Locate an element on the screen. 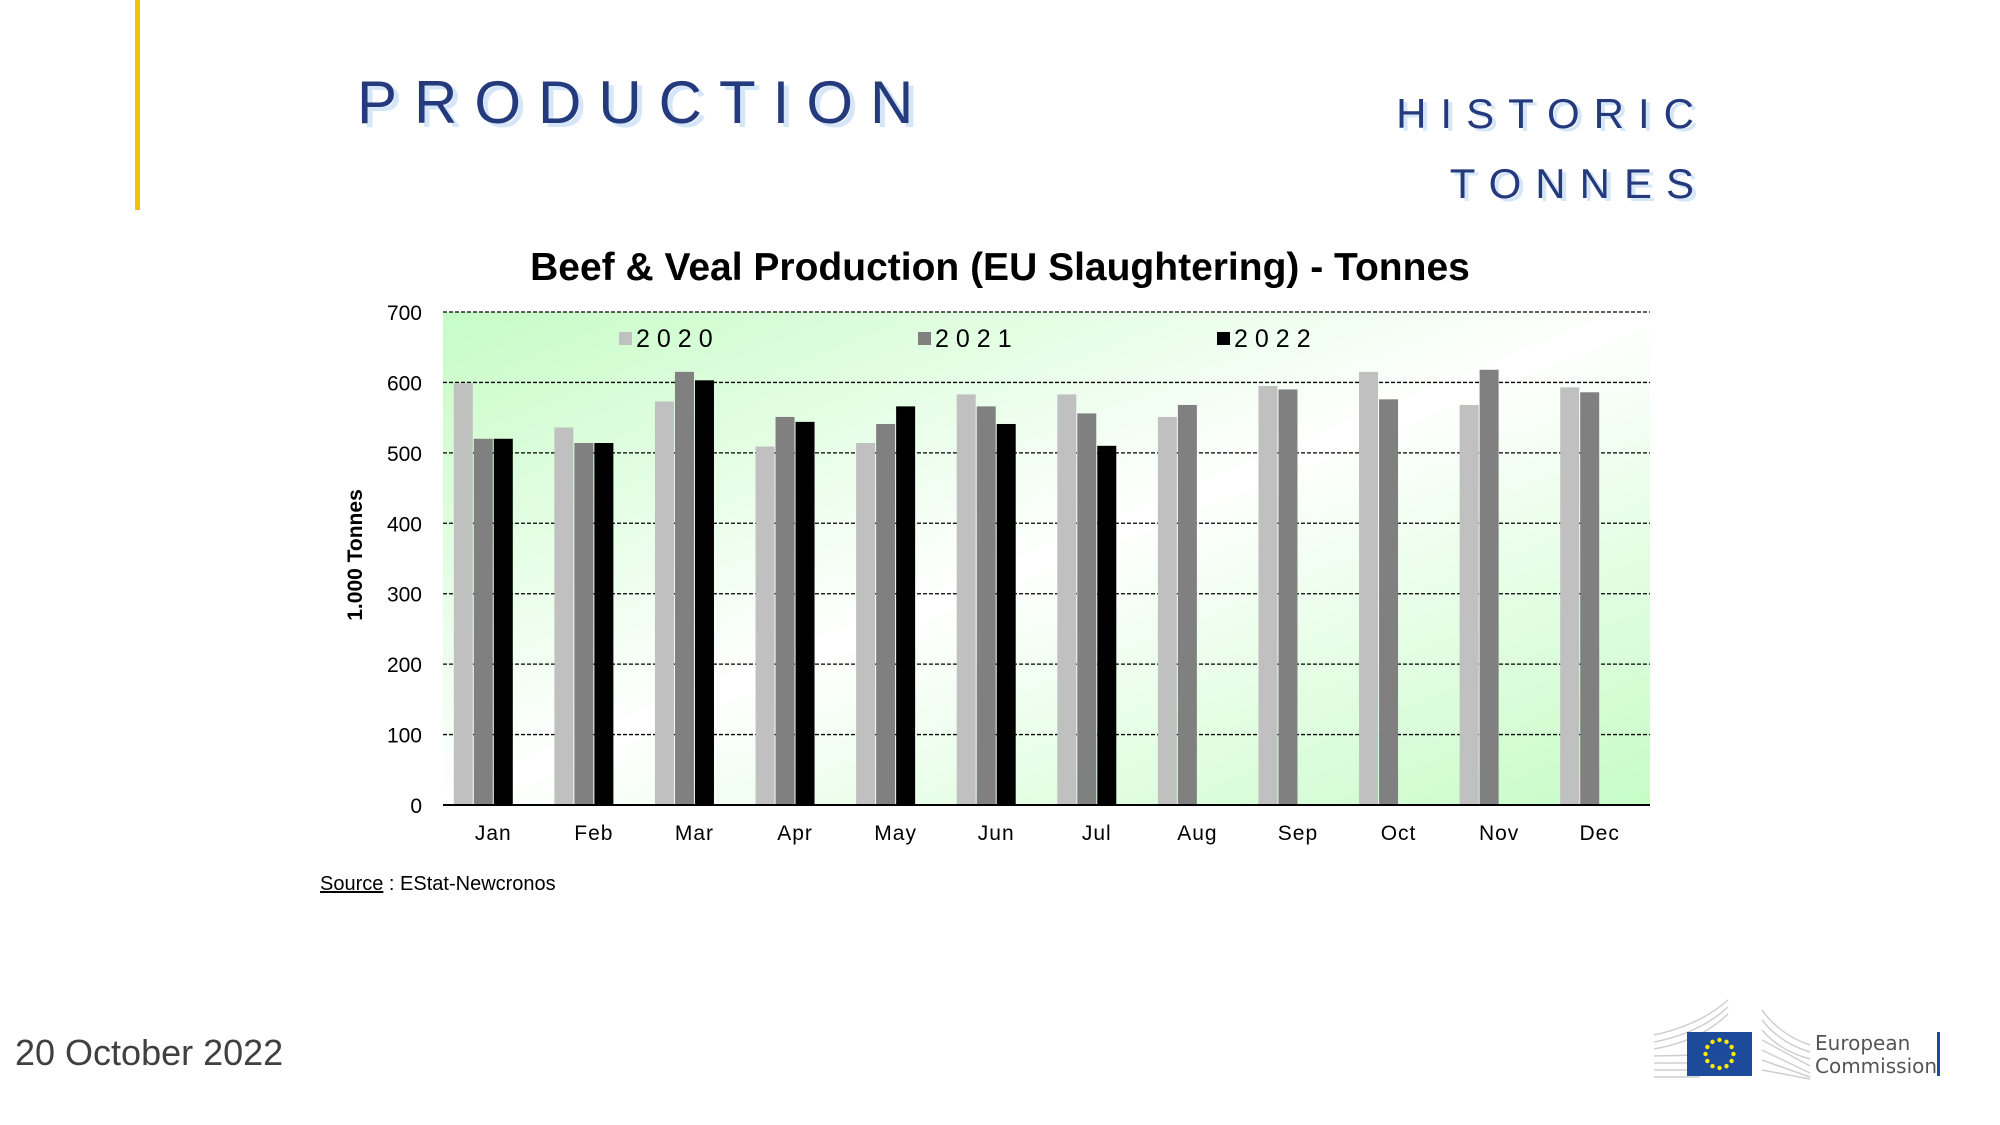  bar-2020-dec is located at coordinates (1570, 596).